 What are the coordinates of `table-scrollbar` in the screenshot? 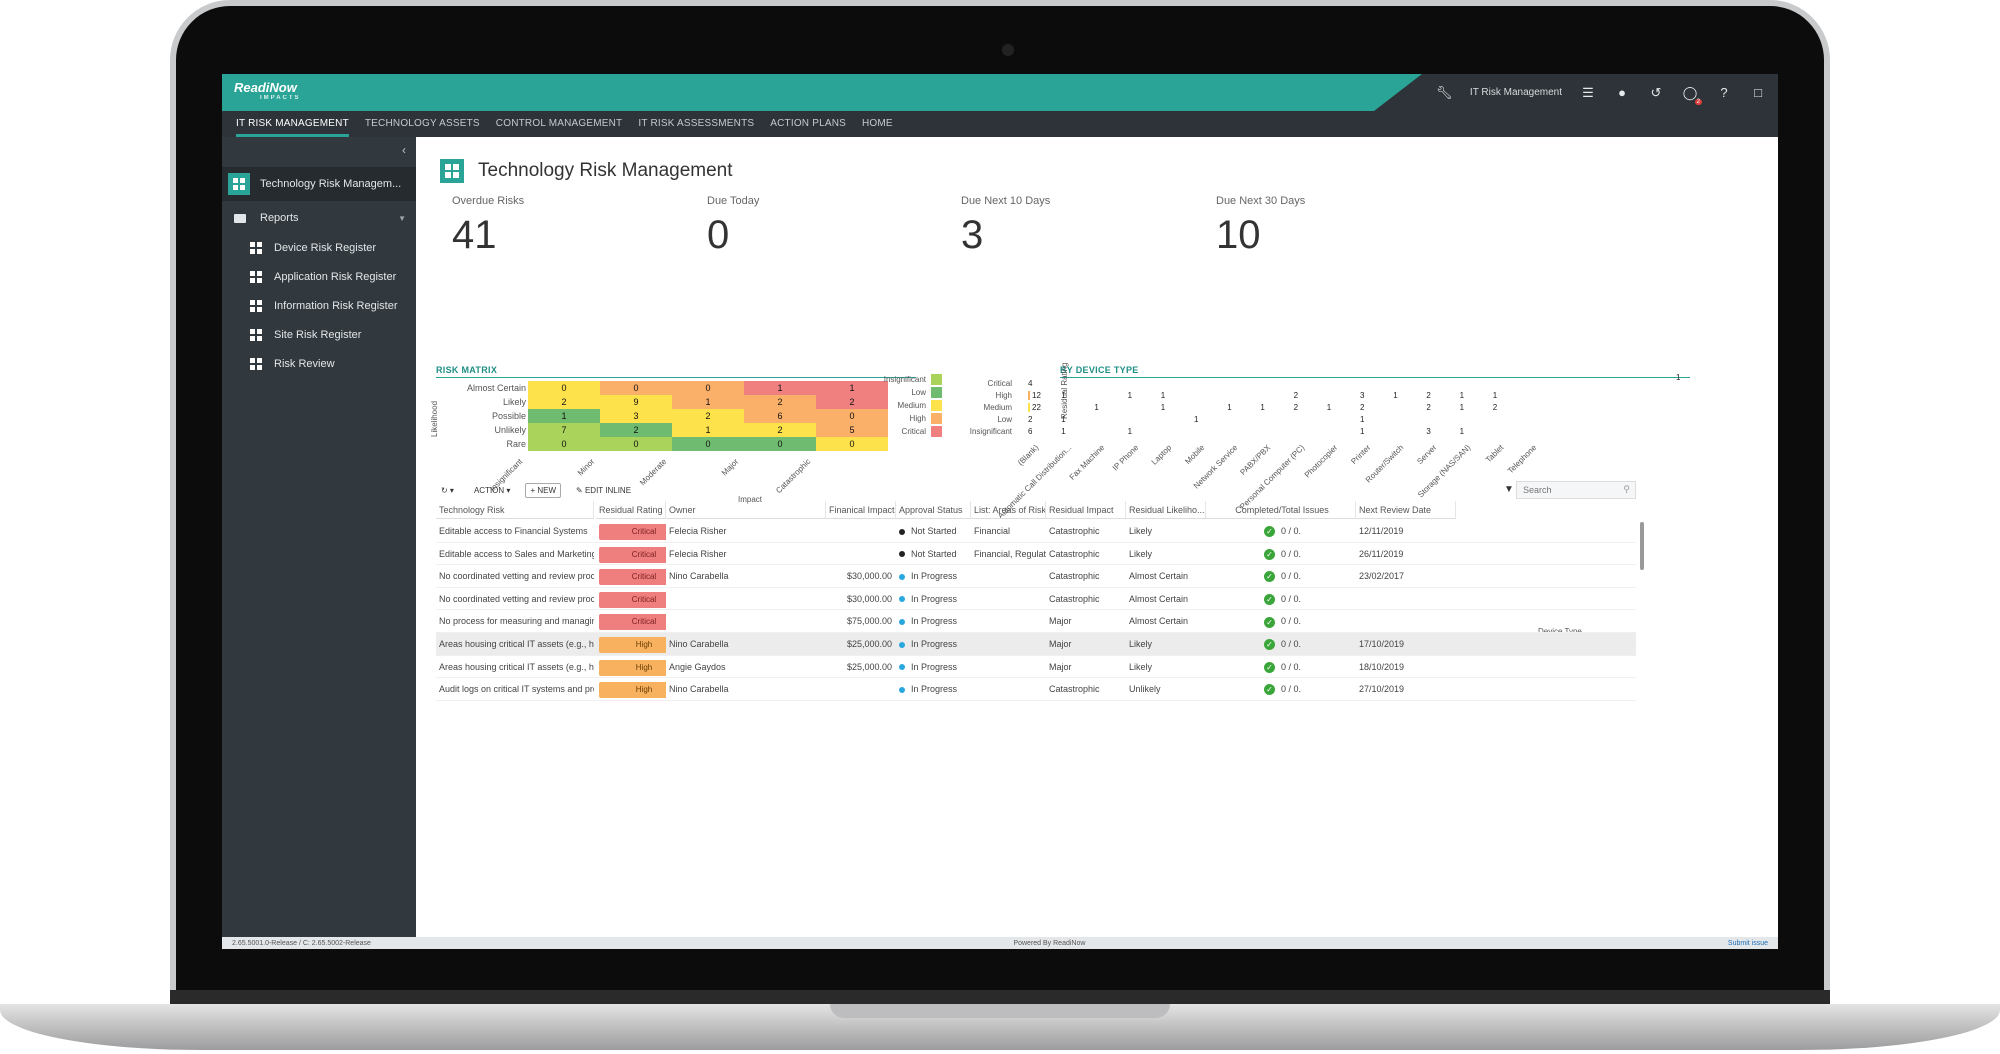 It's located at (1642, 546).